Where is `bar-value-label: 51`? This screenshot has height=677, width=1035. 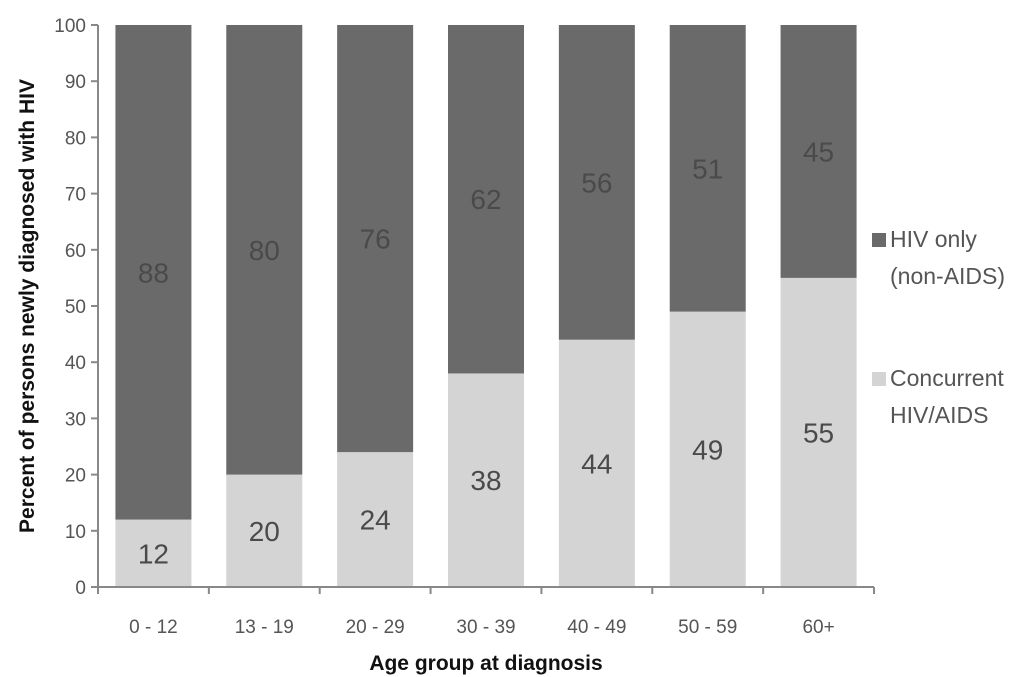 bar-value-label: 51 is located at coordinates (707, 168).